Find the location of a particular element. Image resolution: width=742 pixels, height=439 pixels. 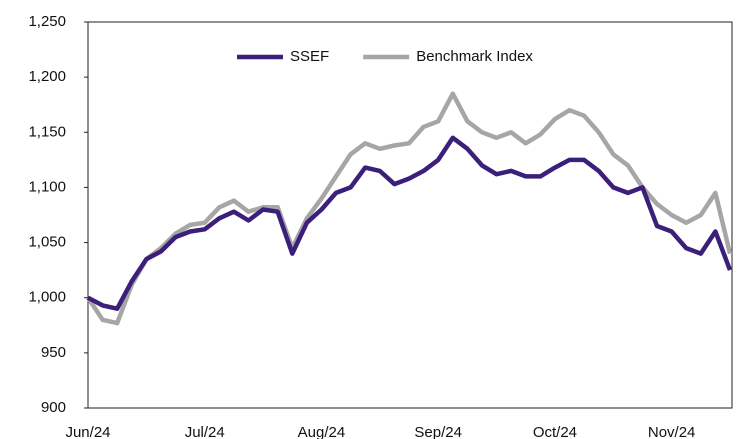

y-tick-label: 1,050 is located at coordinates (47, 242).